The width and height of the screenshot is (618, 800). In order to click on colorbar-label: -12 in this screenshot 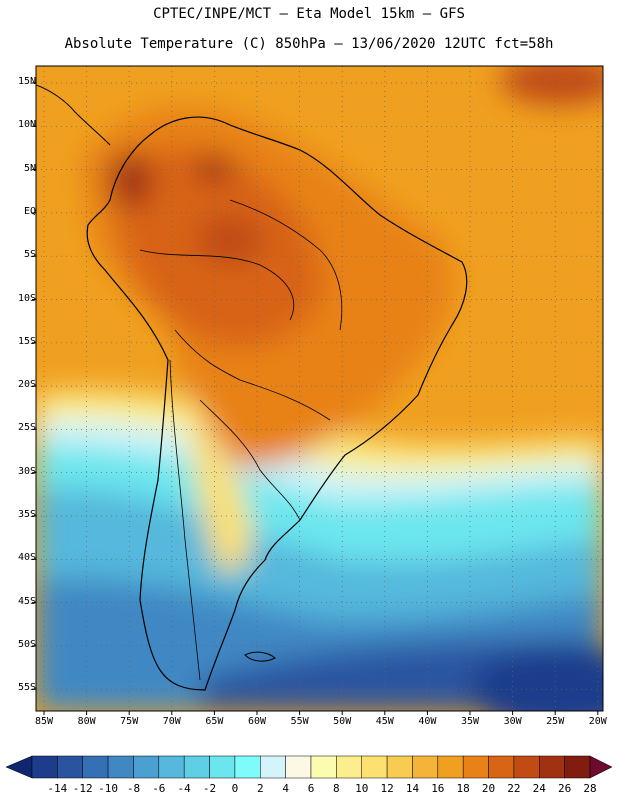, I will do `click(82, 788)`.